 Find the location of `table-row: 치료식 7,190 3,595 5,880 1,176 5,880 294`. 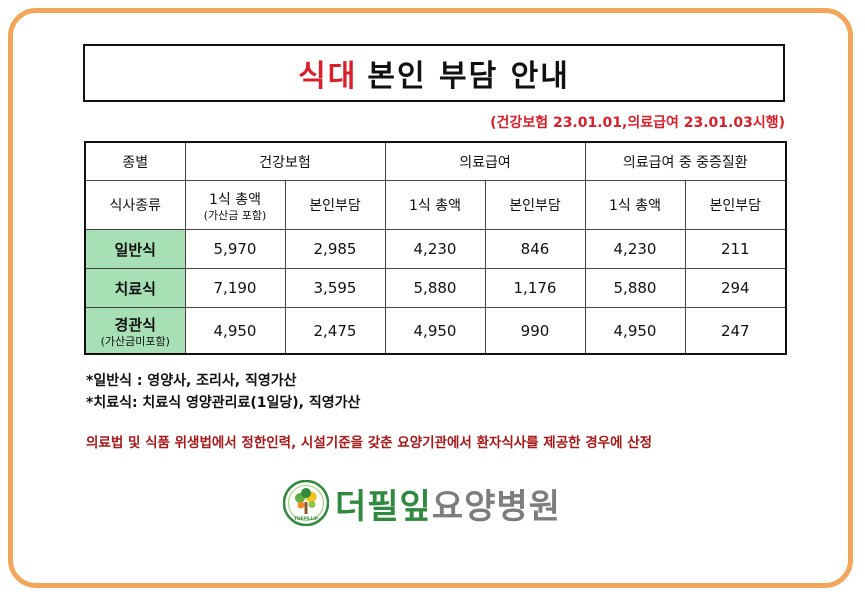

table-row: 치료식 7,190 3,595 5,880 1,176 5,880 294 is located at coordinates (435, 288).